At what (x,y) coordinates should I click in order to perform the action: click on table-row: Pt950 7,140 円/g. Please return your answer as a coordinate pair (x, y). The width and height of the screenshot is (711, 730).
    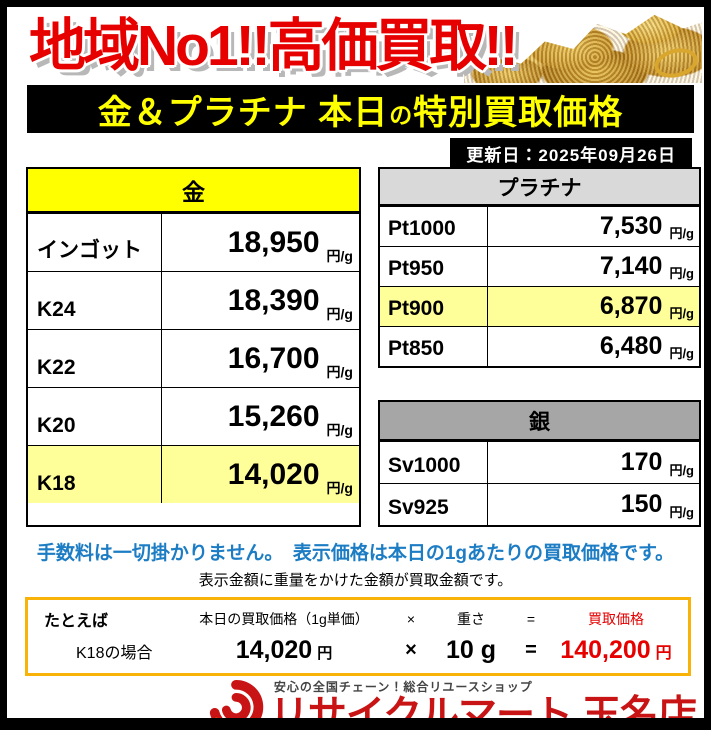
    Looking at the image, I should click on (539, 266).